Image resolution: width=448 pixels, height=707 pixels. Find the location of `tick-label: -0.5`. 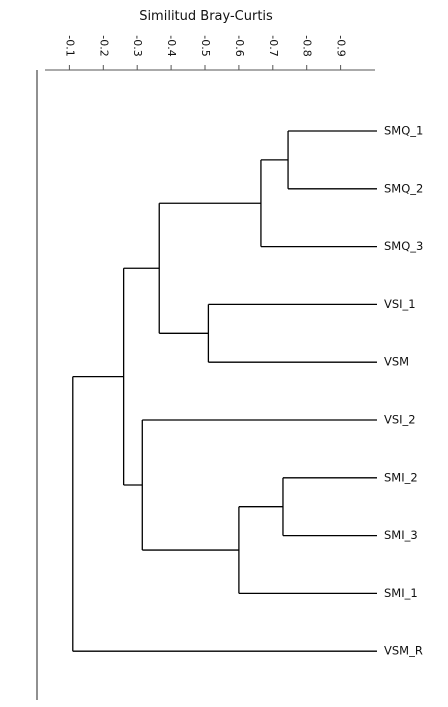

tick-label: -0.5 is located at coordinates (205, 45).